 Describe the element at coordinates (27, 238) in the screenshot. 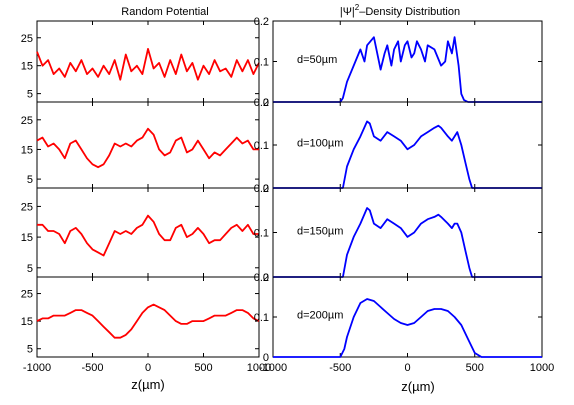

I see `left-panel-3-ytick-label: 15` at that location.